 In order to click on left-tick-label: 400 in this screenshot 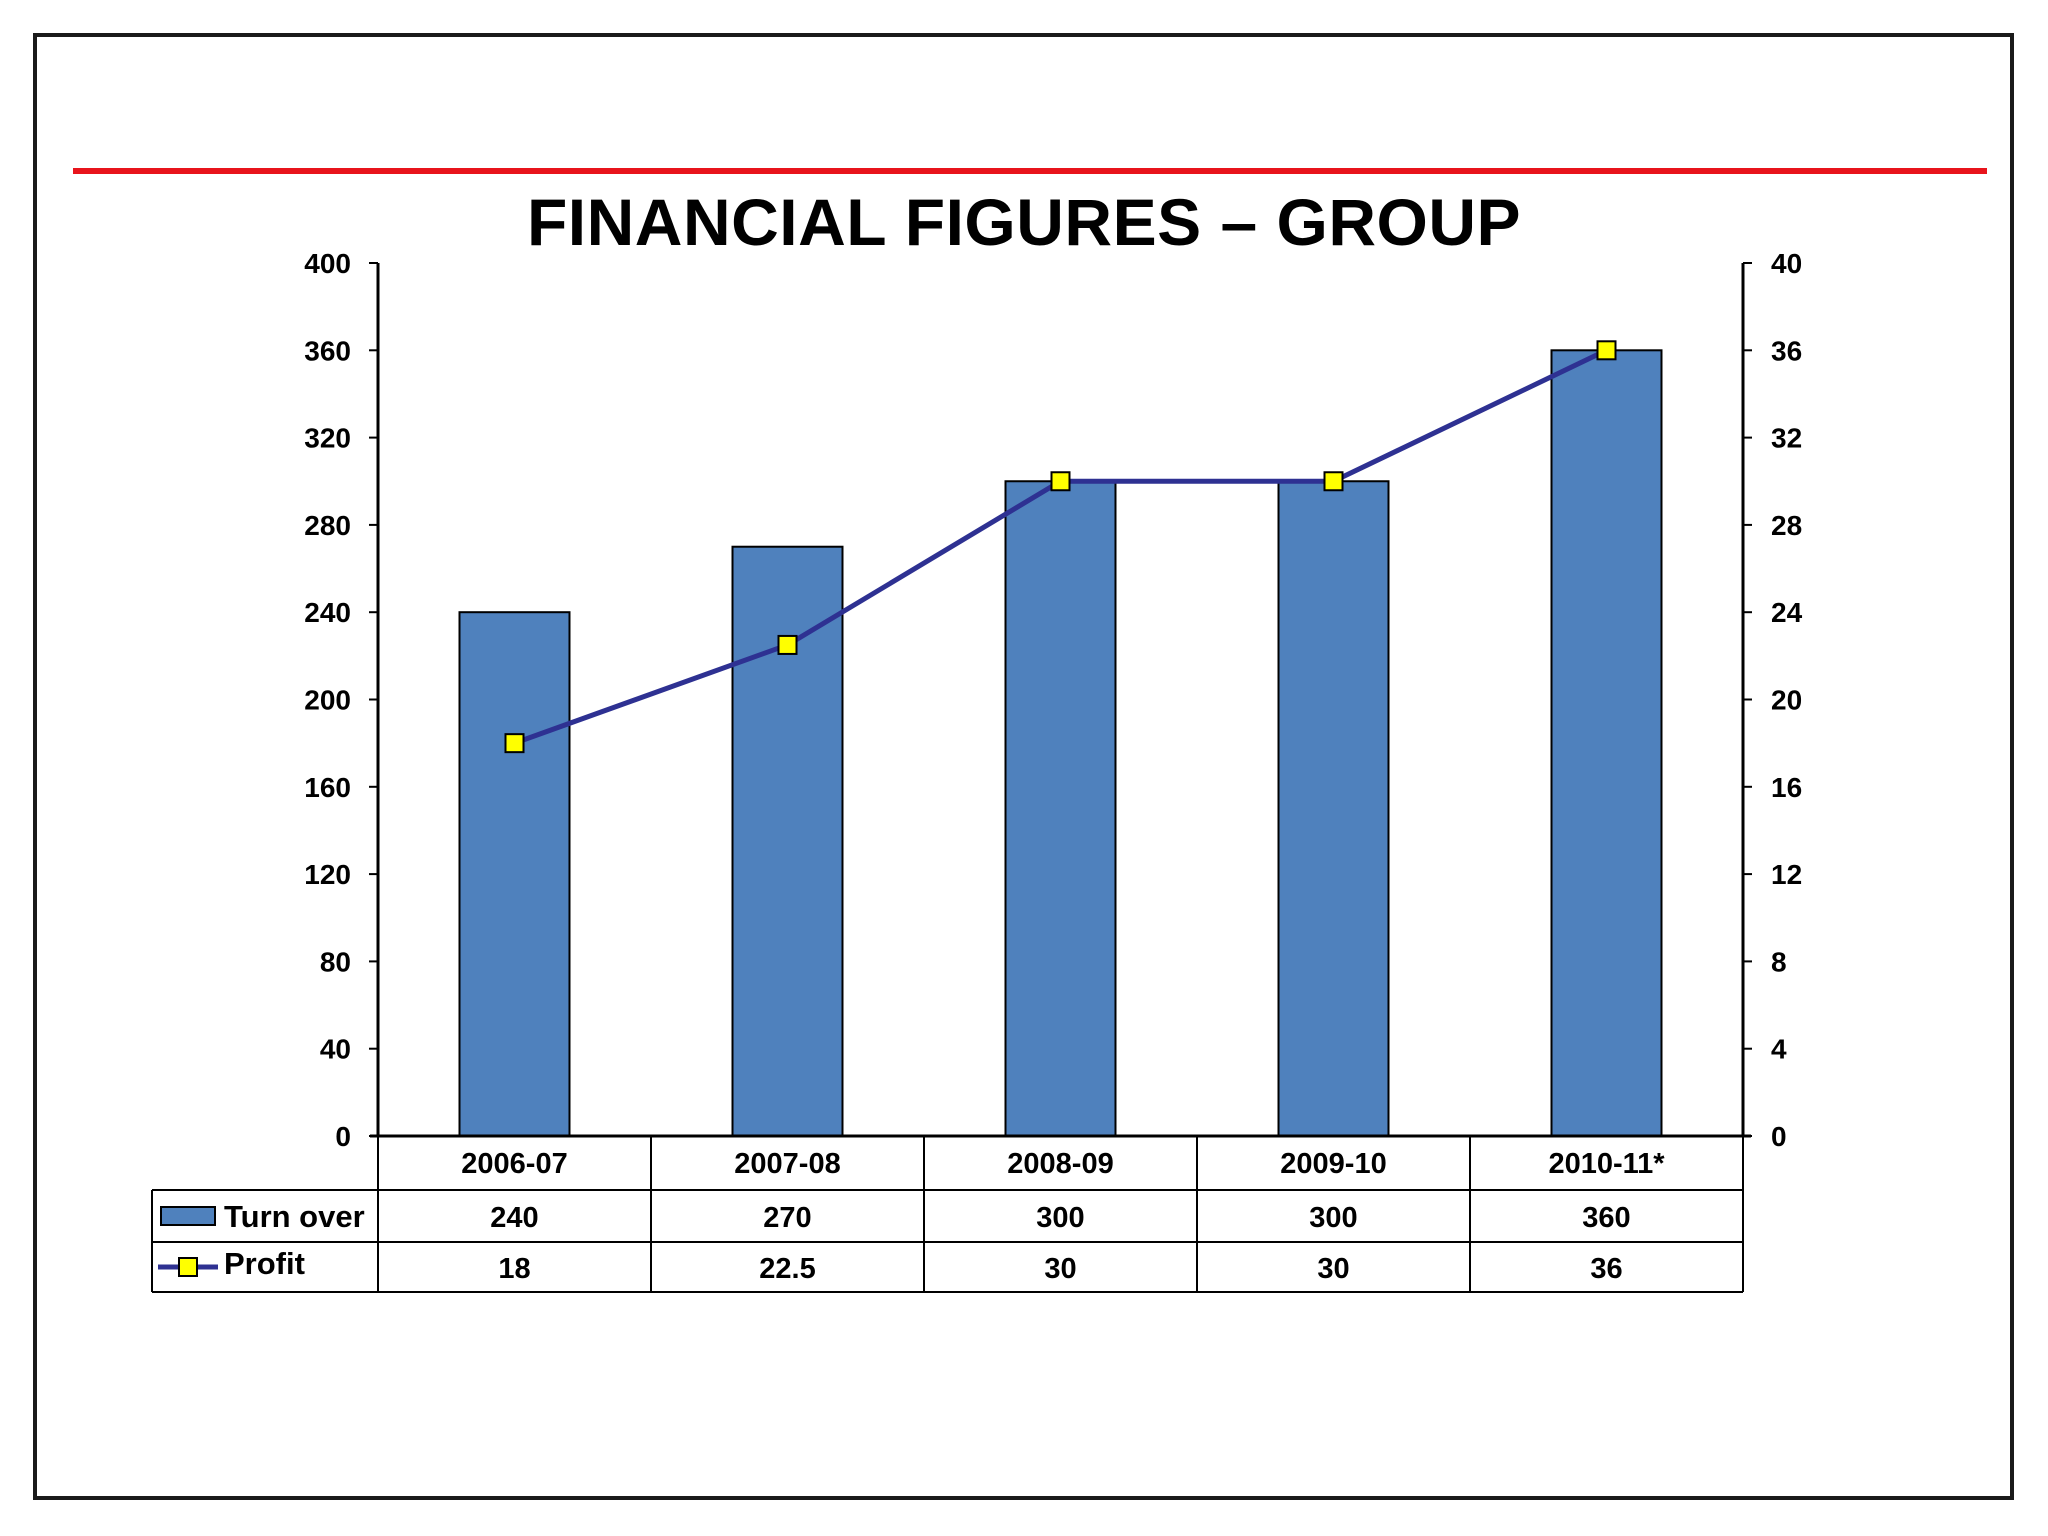, I will do `click(327, 263)`.